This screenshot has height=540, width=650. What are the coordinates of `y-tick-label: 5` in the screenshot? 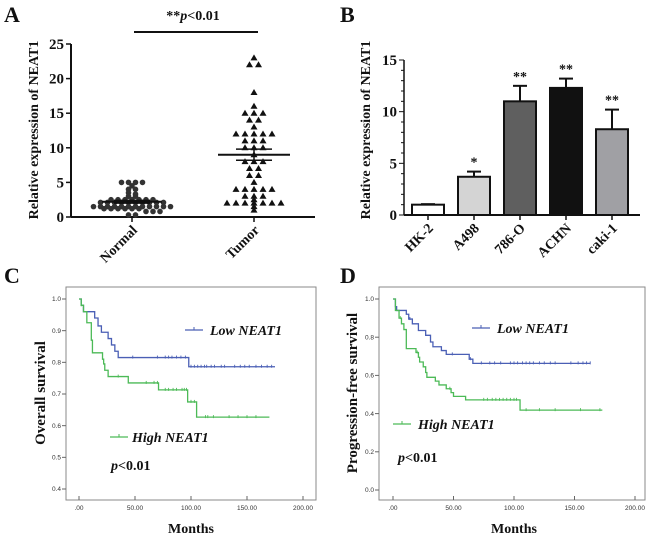 It's located at (394, 164).